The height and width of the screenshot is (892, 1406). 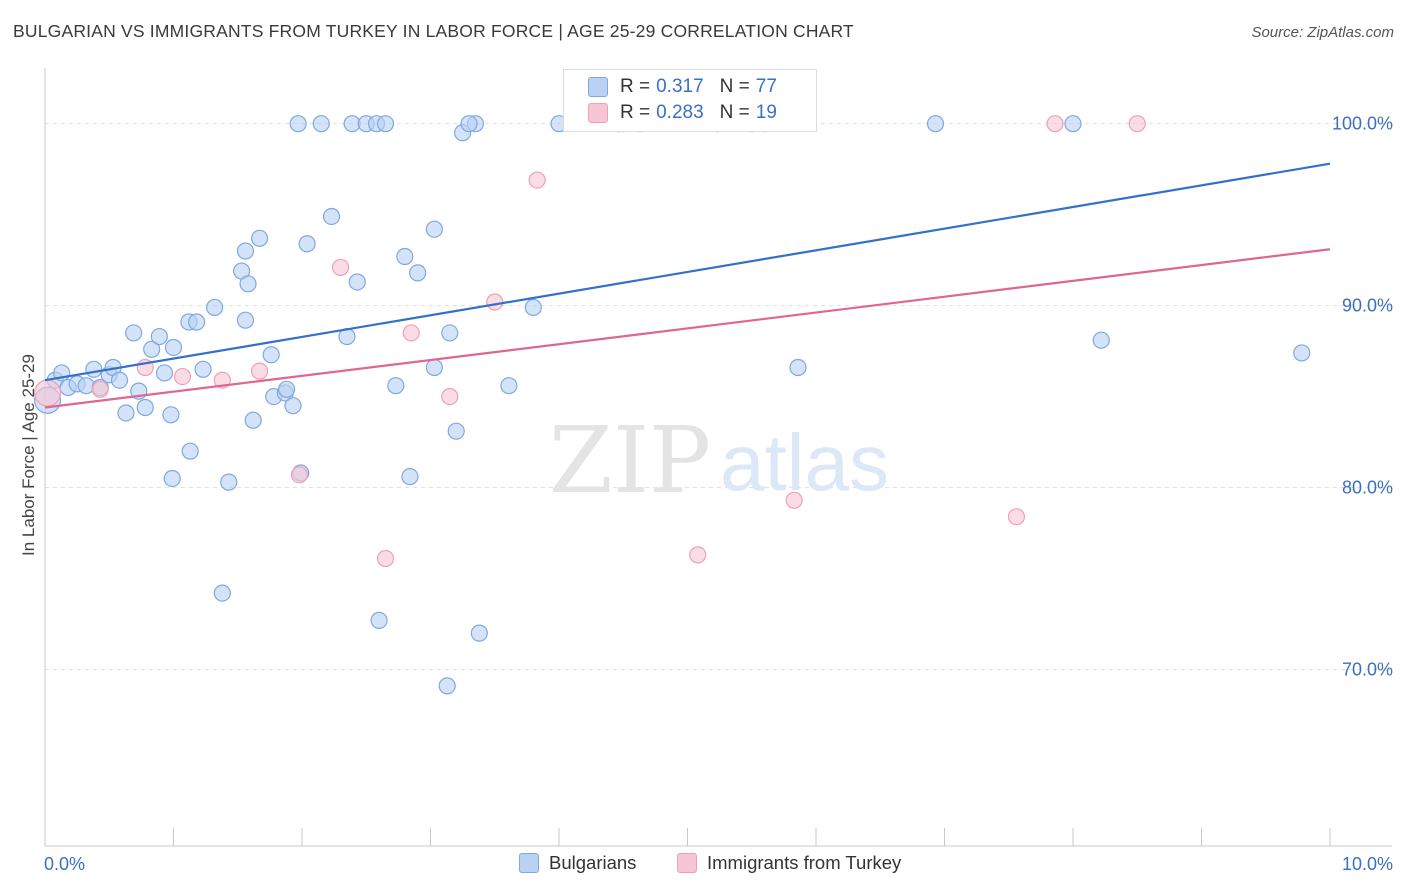 What do you see at coordinates (593, 862) in the screenshot?
I see `legend-label-bulgarians: Bulgarians` at bounding box center [593, 862].